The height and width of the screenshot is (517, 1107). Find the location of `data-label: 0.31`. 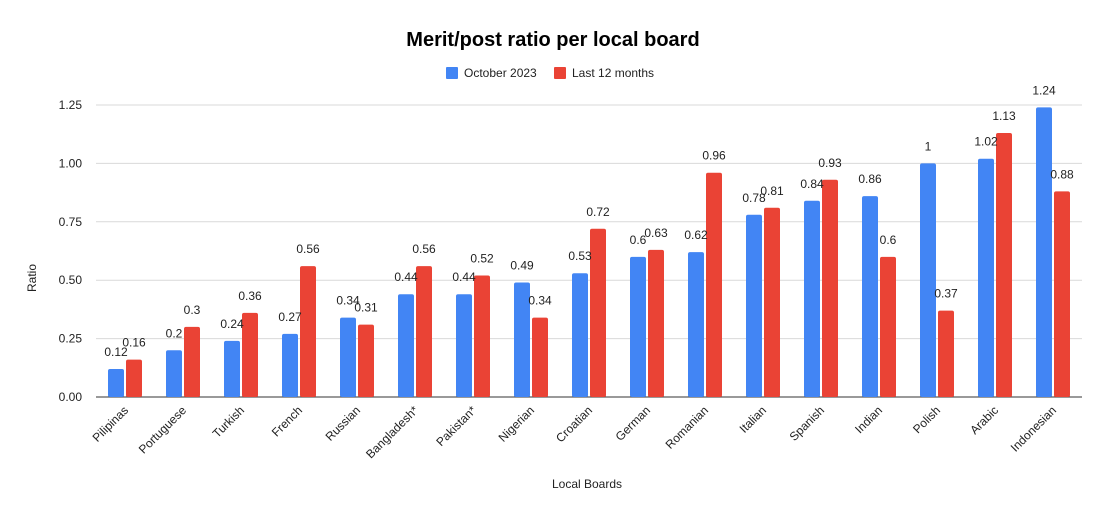

data-label: 0.31 is located at coordinates (366, 308).